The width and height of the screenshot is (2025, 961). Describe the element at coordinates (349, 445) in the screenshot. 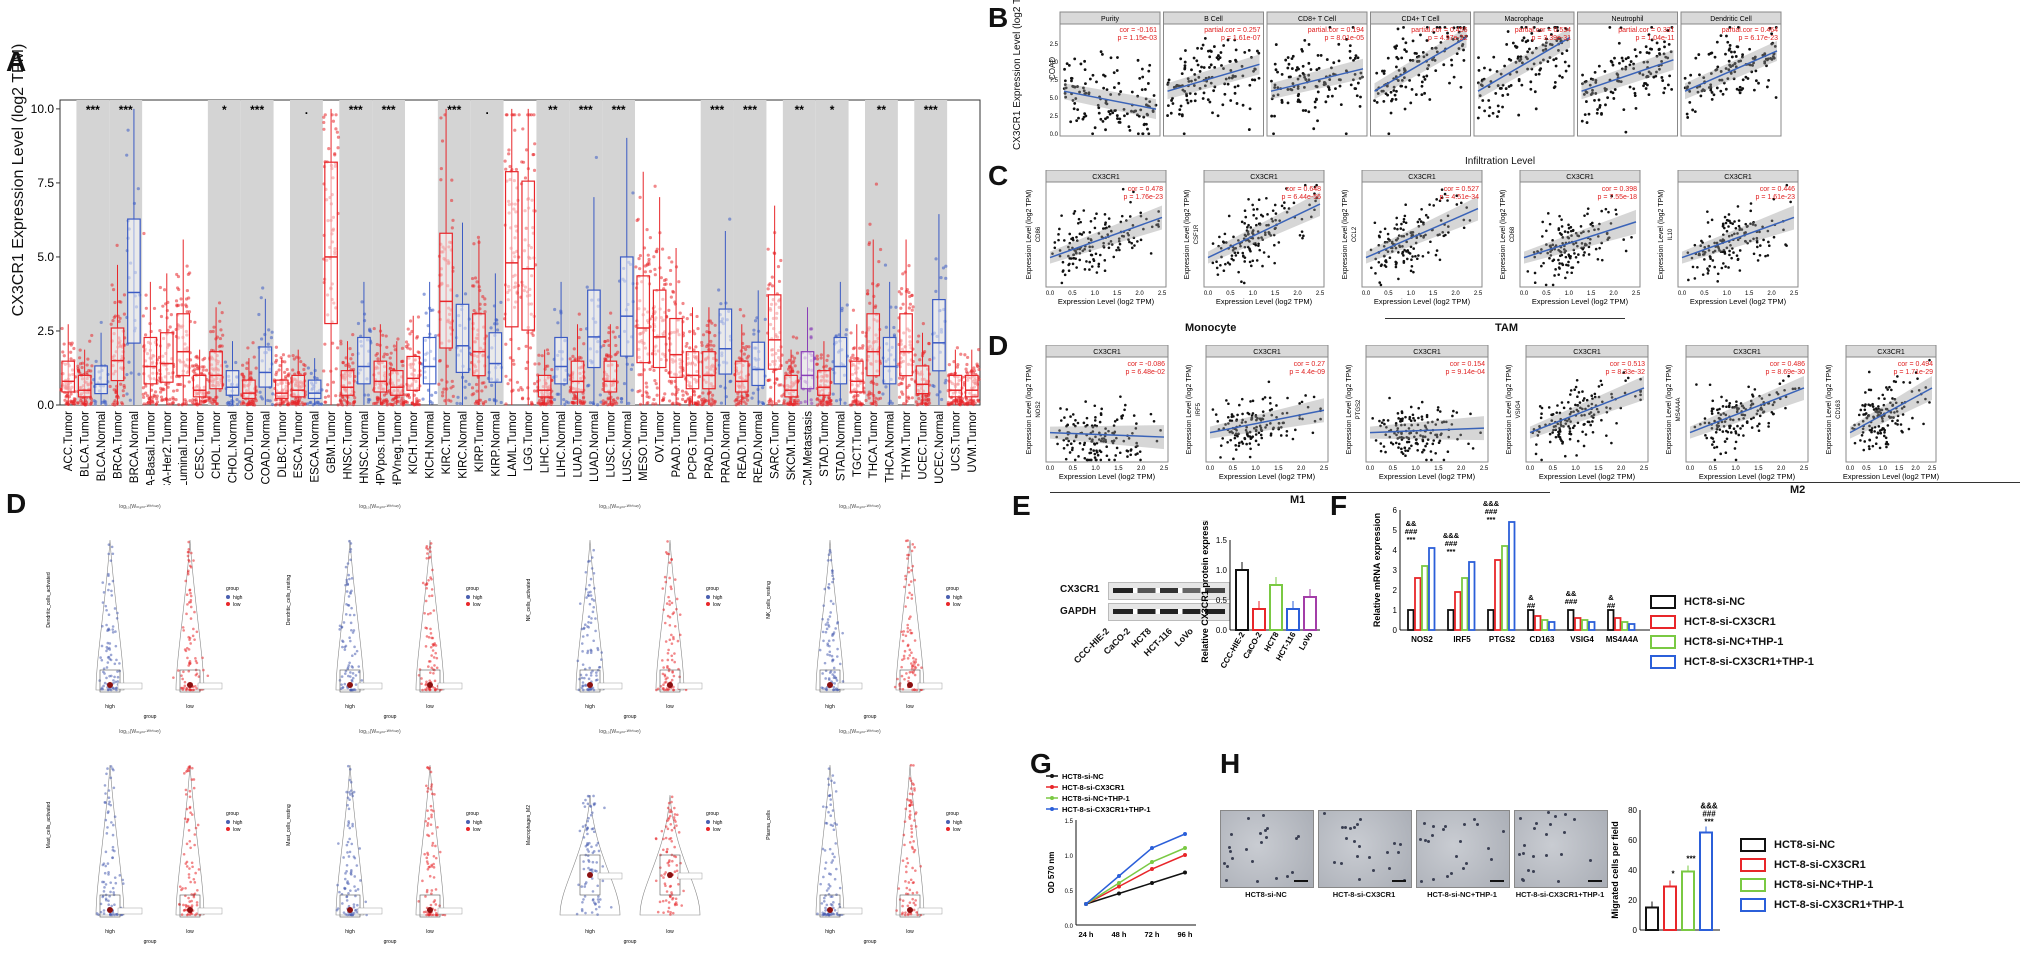

I see `category-label: HNSC.Tumor` at that location.